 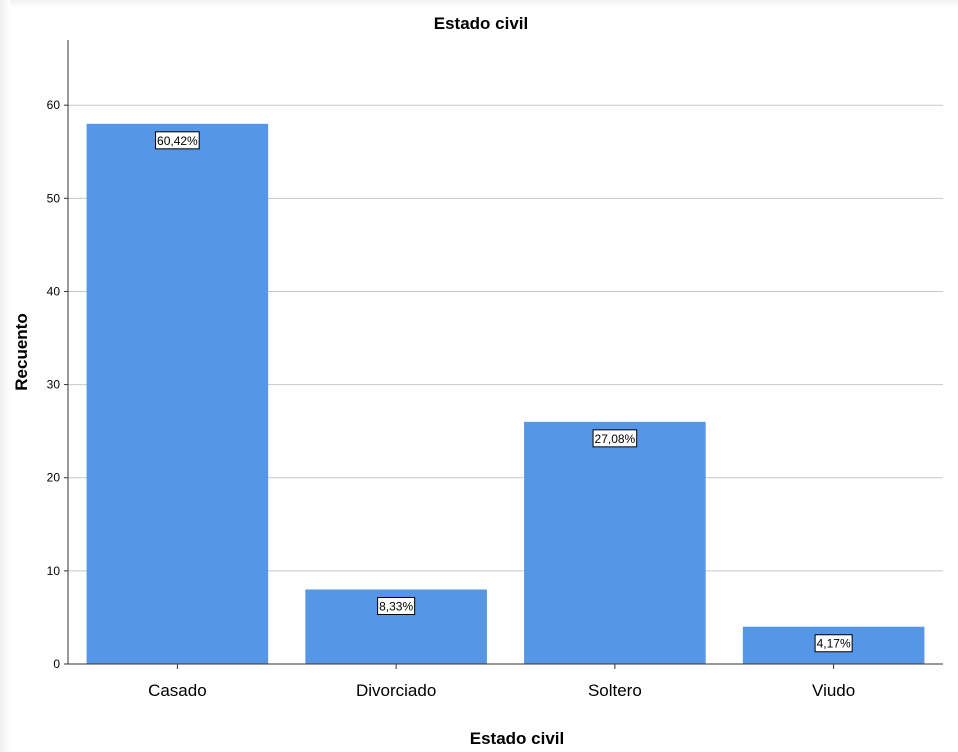 I want to click on y-tick-label: 20, so click(x=54, y=478).